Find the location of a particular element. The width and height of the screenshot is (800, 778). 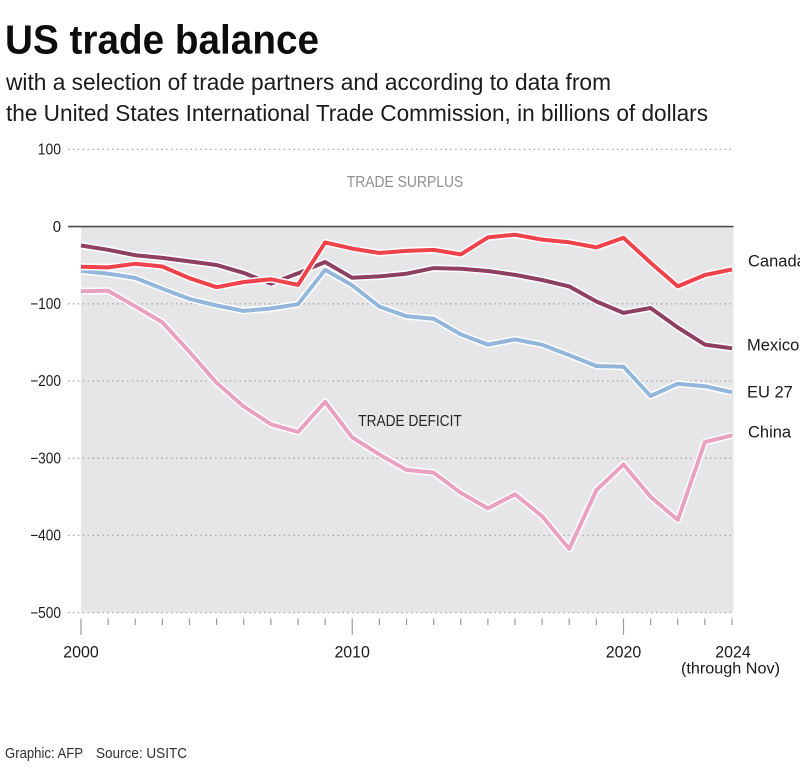

svg-text: EU 27 is located at coordinates (770, 393).